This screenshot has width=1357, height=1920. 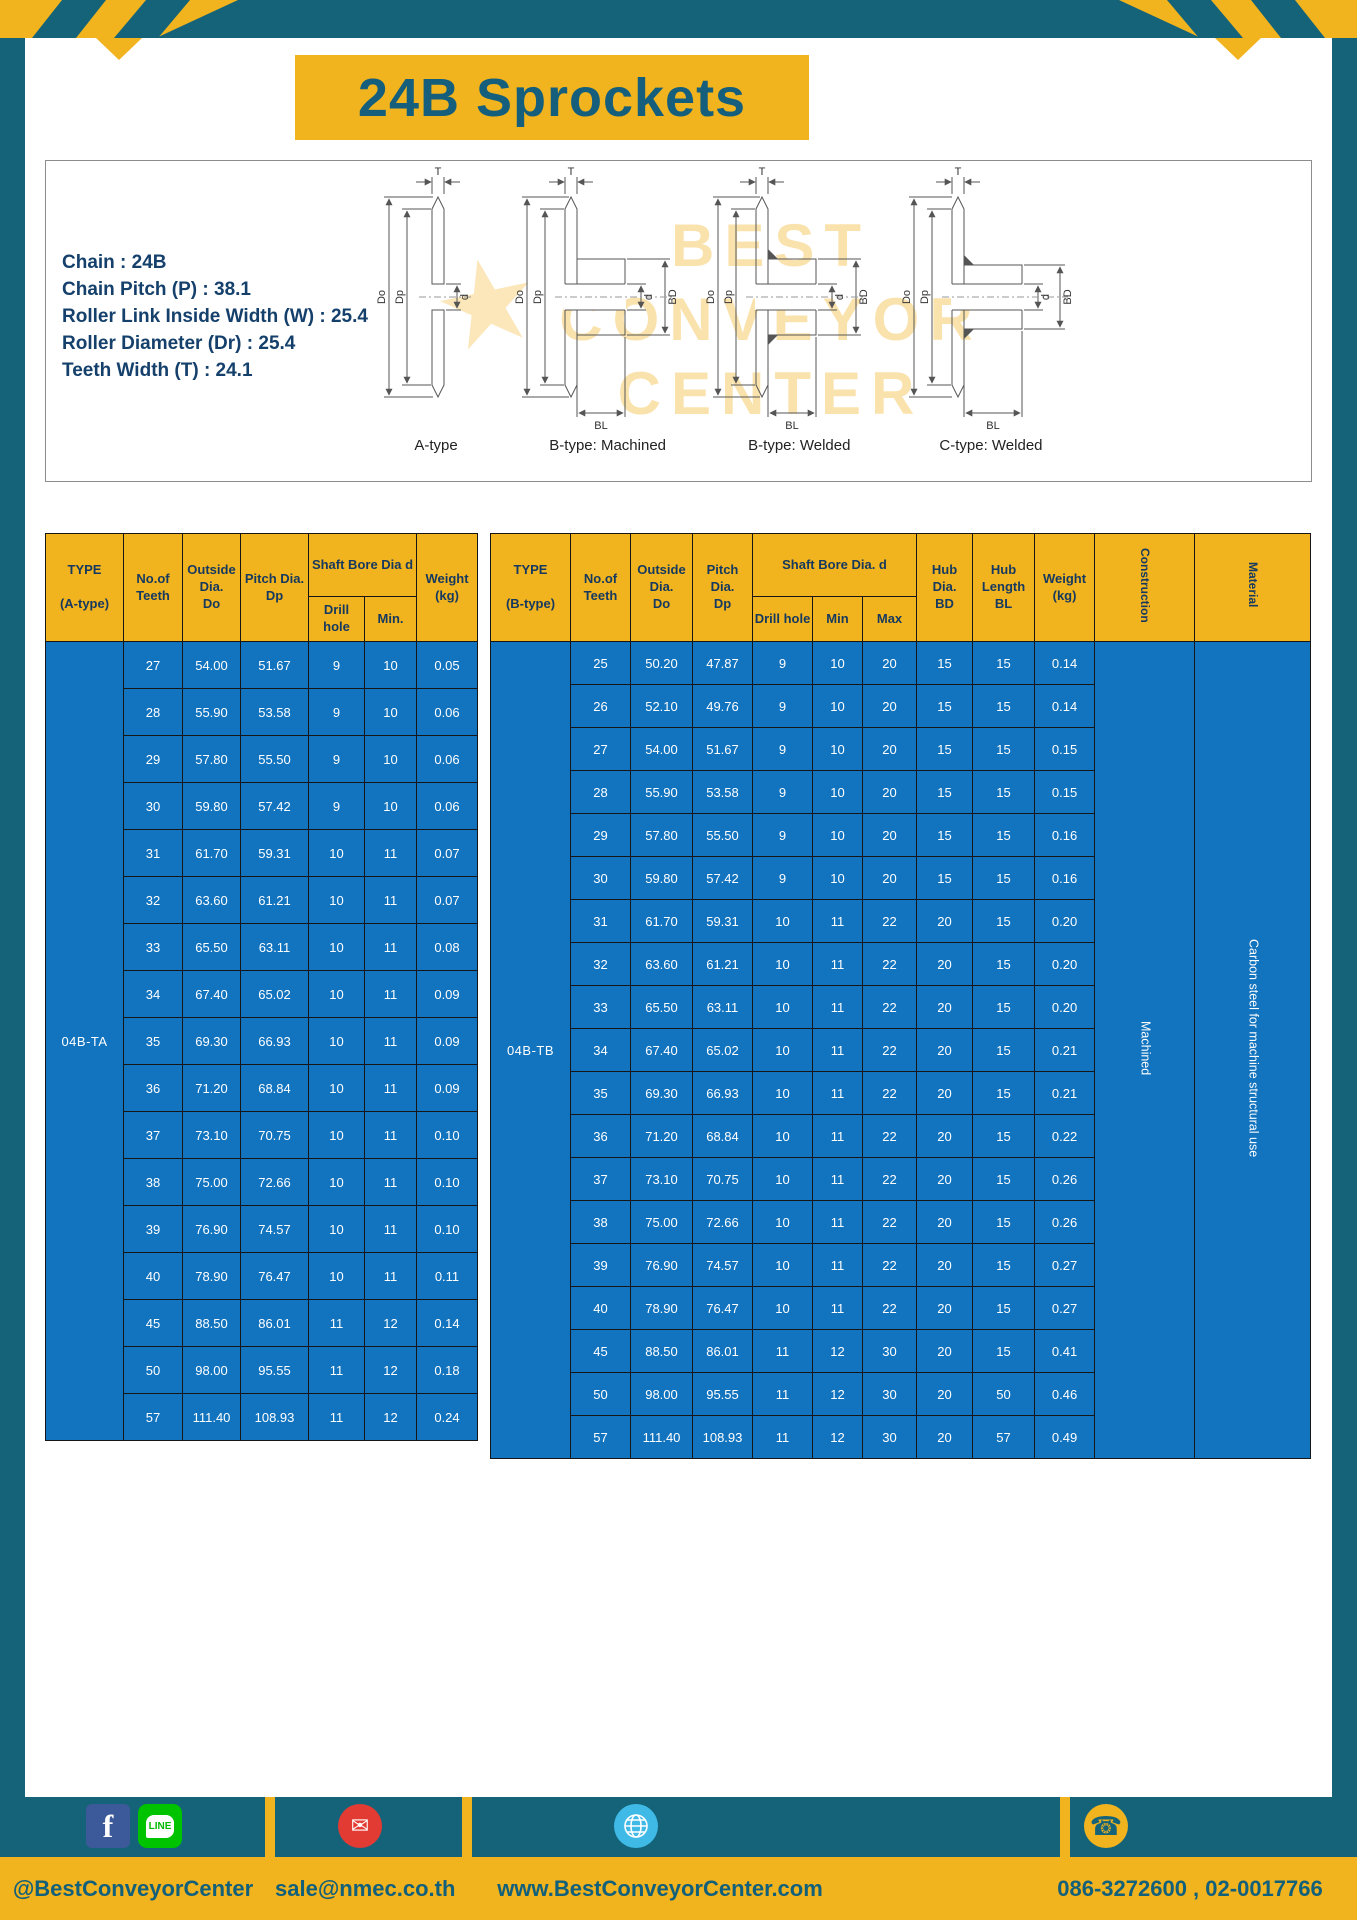 What do you see at coordinates (901, 1007) in the screenshot?
I see `table-row: 33 65.50 63.11 10 11 22 20 15 0.20` at bounding box center [901, 1007].